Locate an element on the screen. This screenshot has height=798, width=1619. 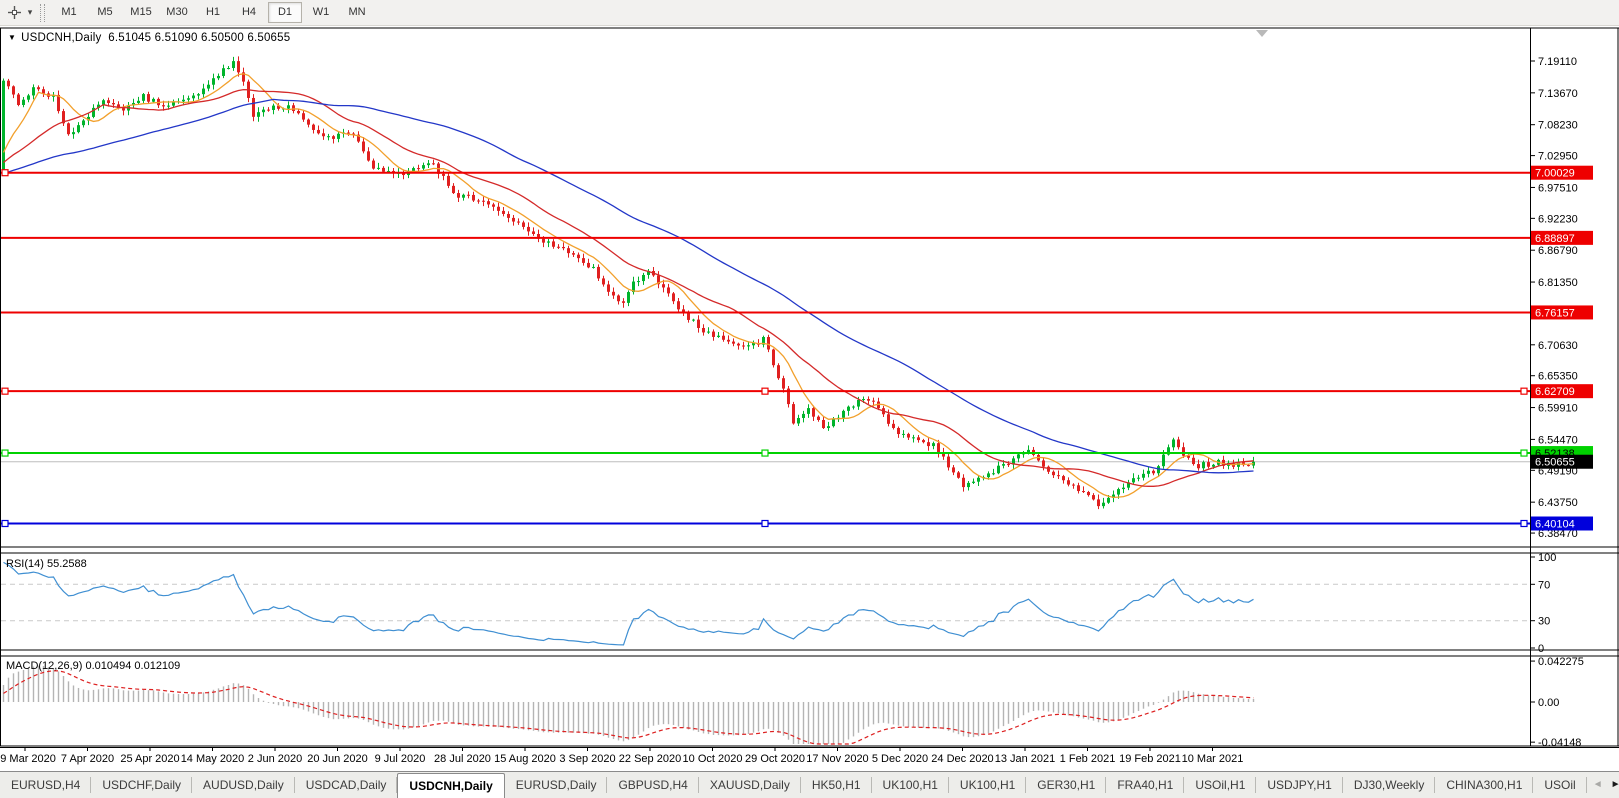
timeframe-button-m30: M30 is located at coordinates (177, 12).